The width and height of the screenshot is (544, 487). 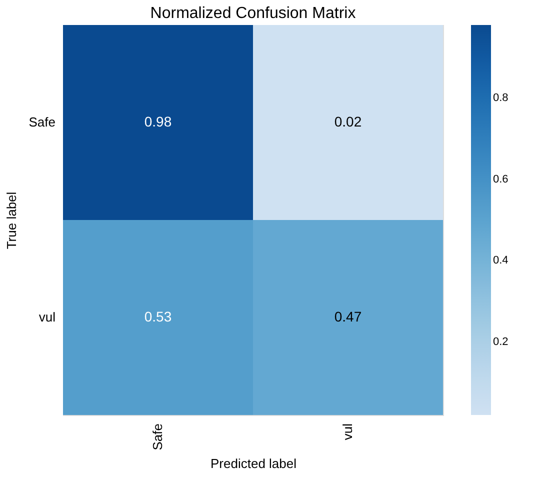 I want to click on color-bar-label: 0.8, so click(x=500, y=98).